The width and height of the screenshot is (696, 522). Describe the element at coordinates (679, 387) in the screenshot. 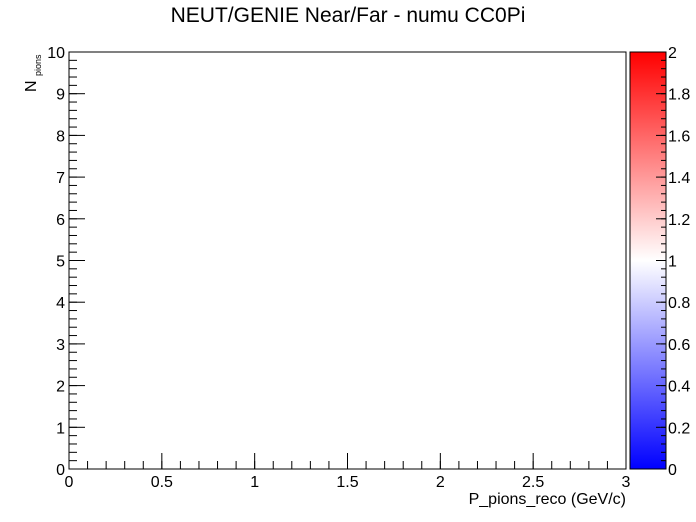

I see `colorbar-tick-label: 0.4` at that location.